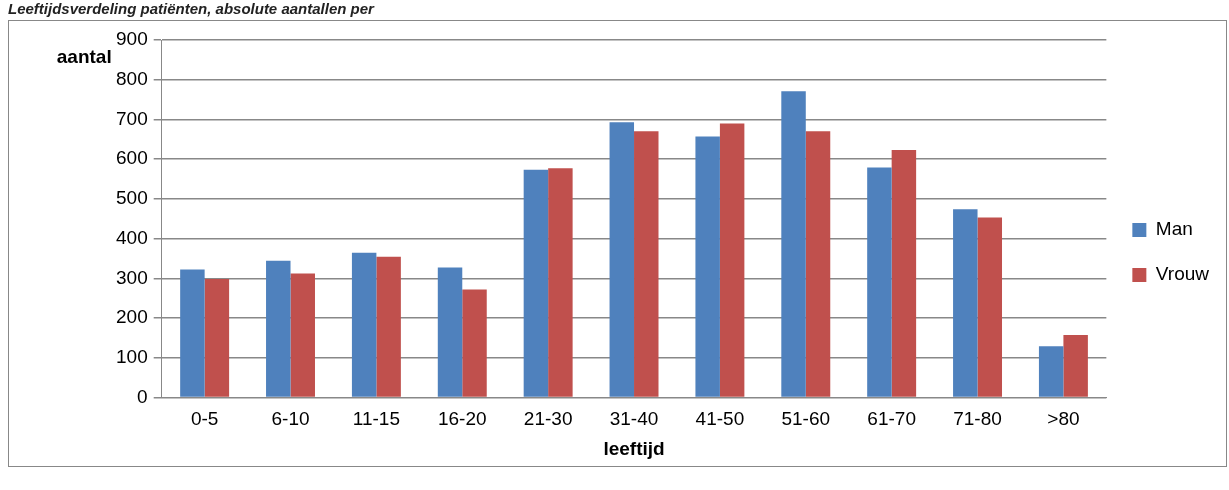  Describe the element at coordinates (1182, 274) in the screenshot. I see `legend-label: Vrouw` at that location.